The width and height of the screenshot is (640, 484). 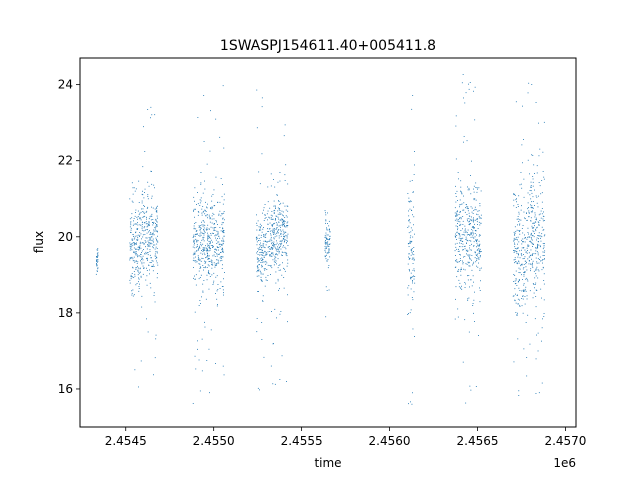 I want to click on chart-title: 1SWASPJ154611.40+005411.8, so click(x=328, y=46).